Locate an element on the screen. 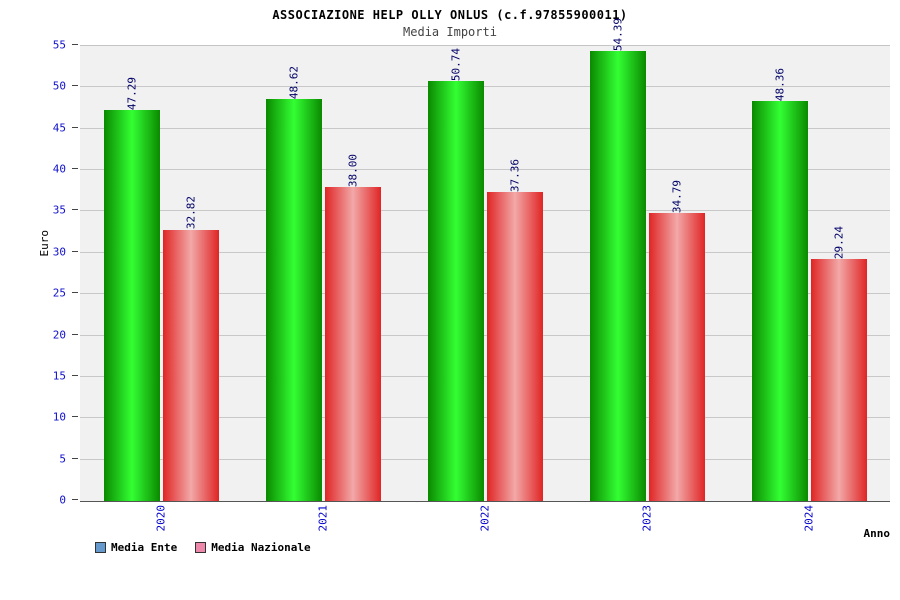 The height and width of the screenshot is (600, 900). legend-item-media-nazionale: Media Nazionale is located at coordinates (253, 547).